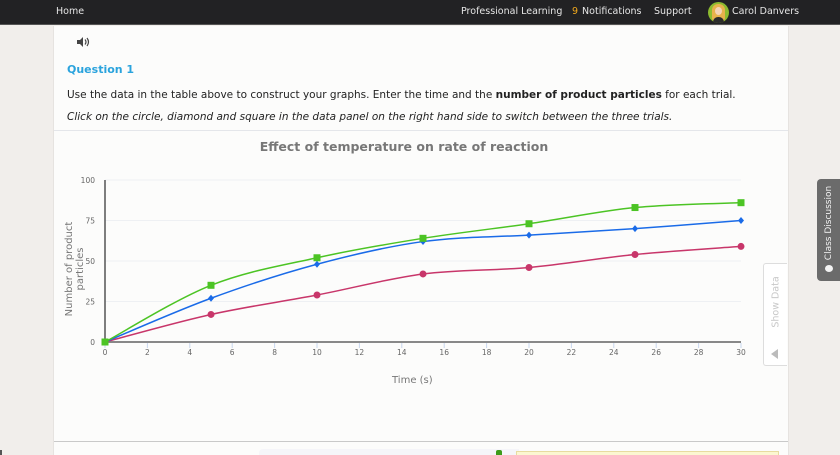 The height and width of the screenshot is (455, 840). Describe the element at coordinates (499, 452) in the screenshot. I see `check-icon` at that location.